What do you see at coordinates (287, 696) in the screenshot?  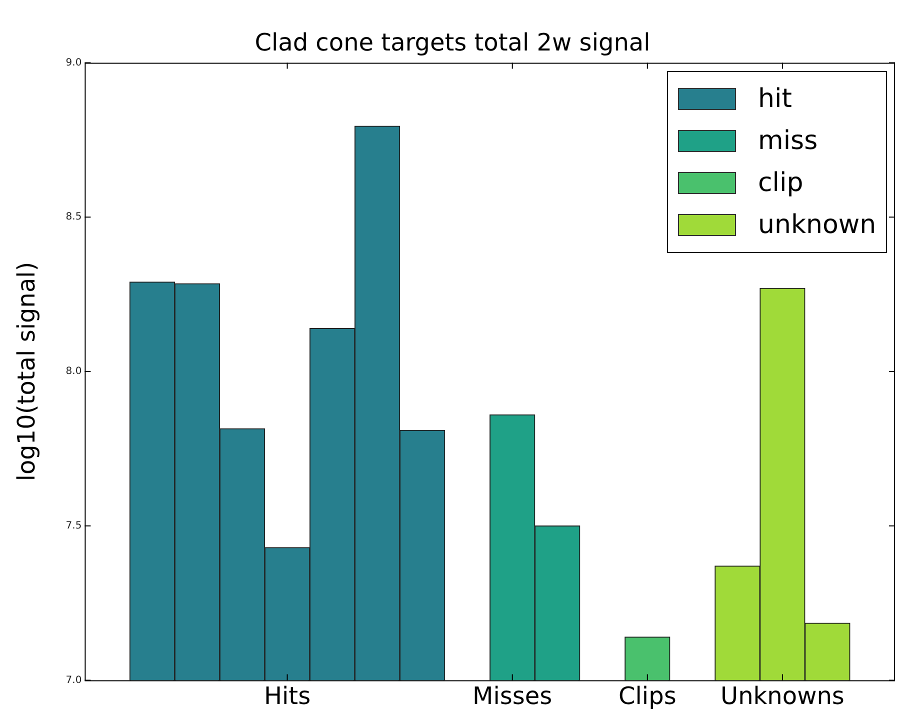 I see `x-tick-label: Hits` at bounding box center [287, 696].